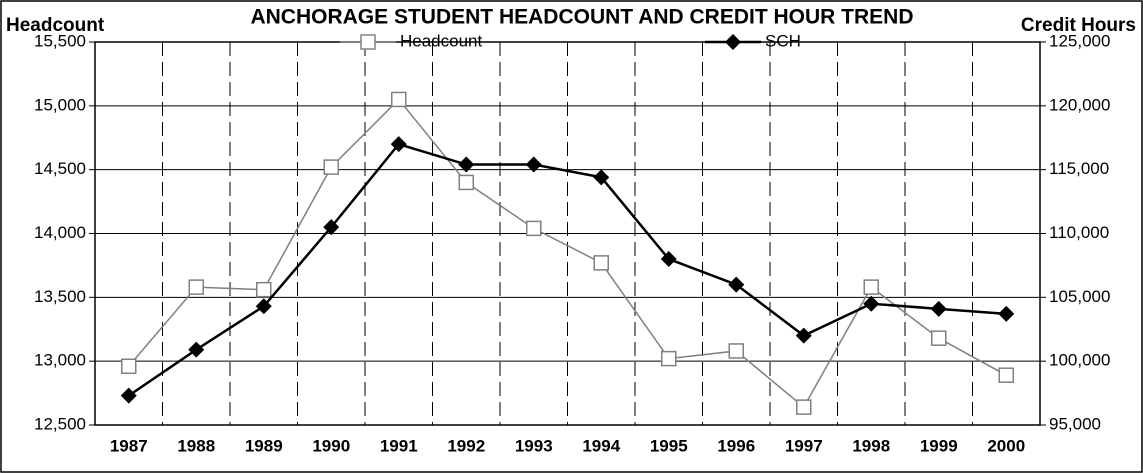 The image size is (1143, 473). What do you see at coordinates (60, 423) in the screenshot?
I see `y-tick-label: 12,500` at bounding box center [60, 423].